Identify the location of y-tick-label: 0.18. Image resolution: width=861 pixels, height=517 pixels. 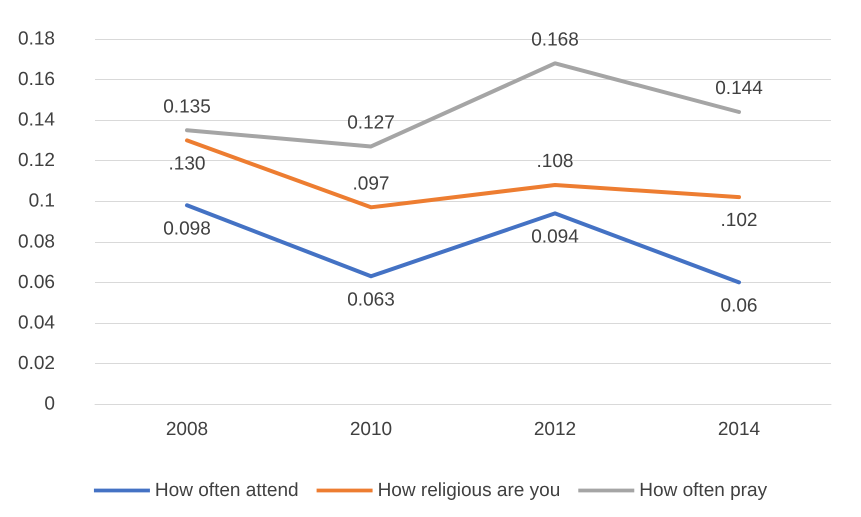
(36, 39).